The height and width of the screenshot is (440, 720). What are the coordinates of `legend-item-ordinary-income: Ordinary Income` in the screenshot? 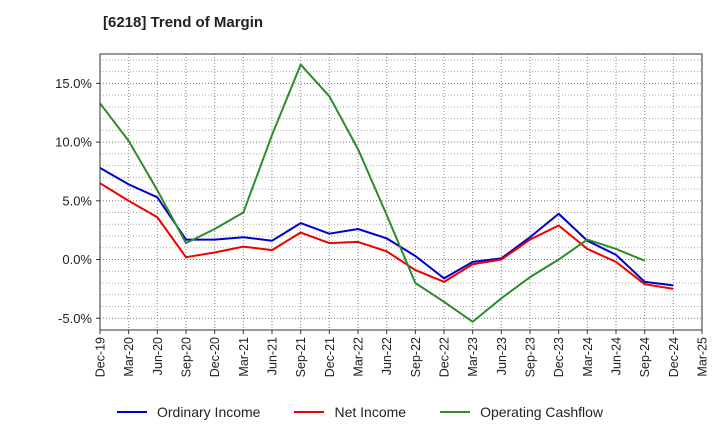 It's located at (188, 412).